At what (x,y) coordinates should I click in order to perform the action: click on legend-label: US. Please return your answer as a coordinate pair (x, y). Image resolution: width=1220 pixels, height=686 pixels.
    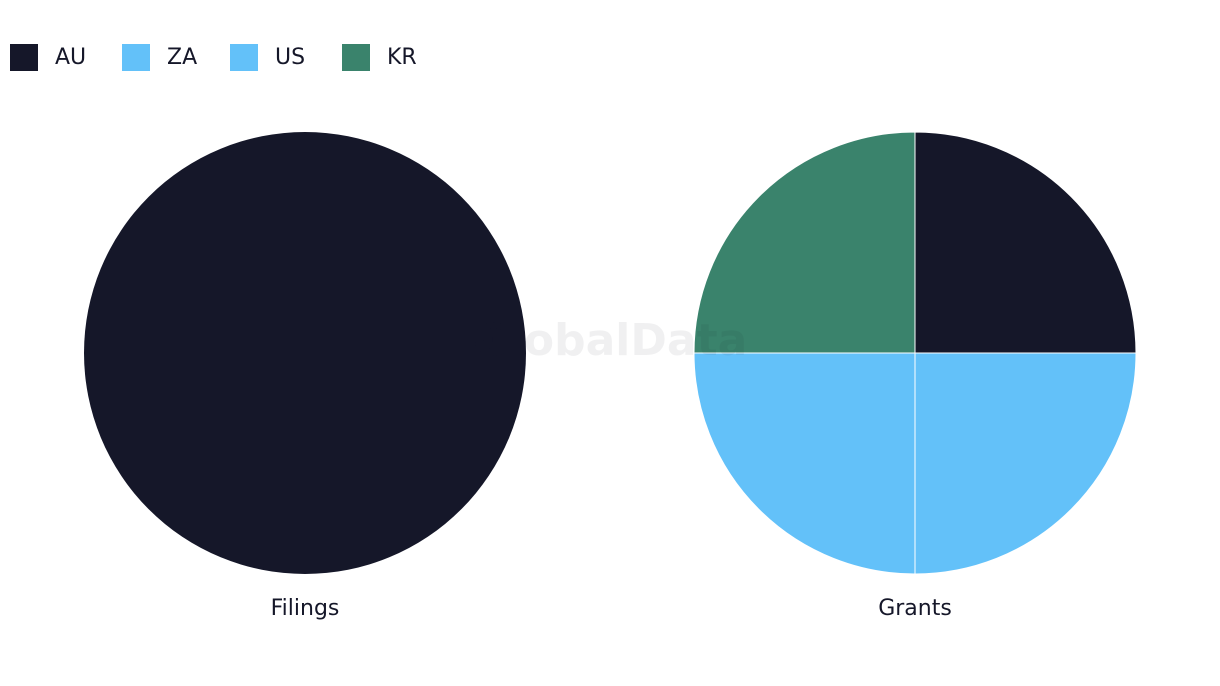
    Looking at the image, I should click on (290, 57).